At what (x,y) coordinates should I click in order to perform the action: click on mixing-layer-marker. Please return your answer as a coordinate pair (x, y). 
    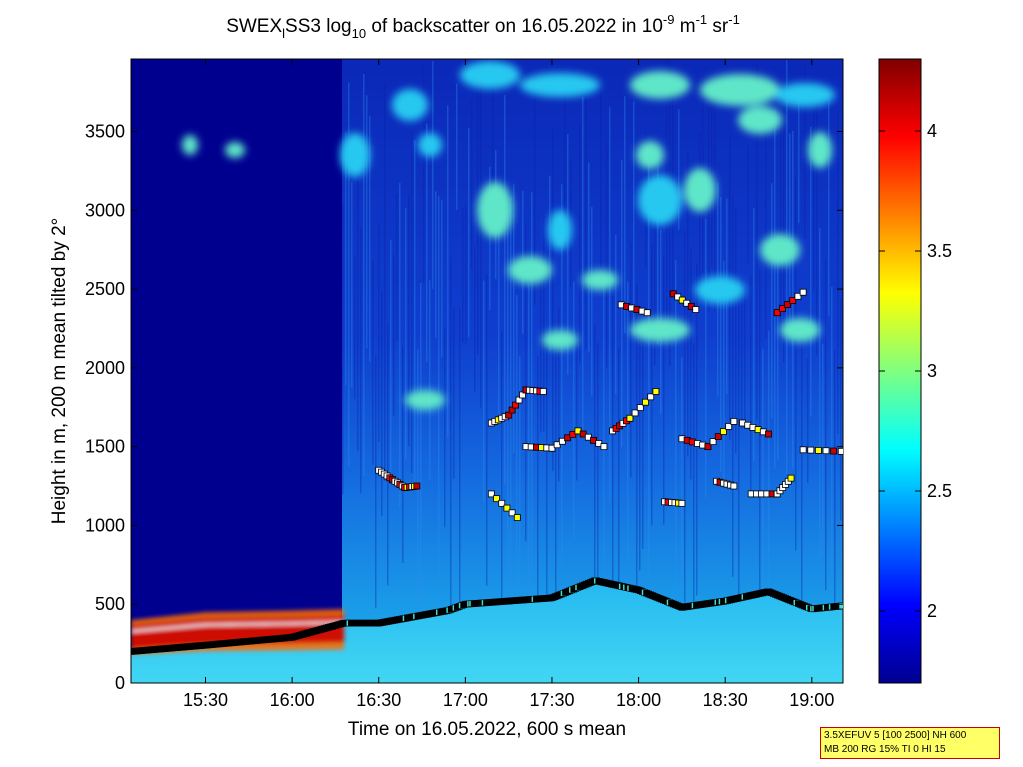
    Looking at the image, I should click on (840, 606).